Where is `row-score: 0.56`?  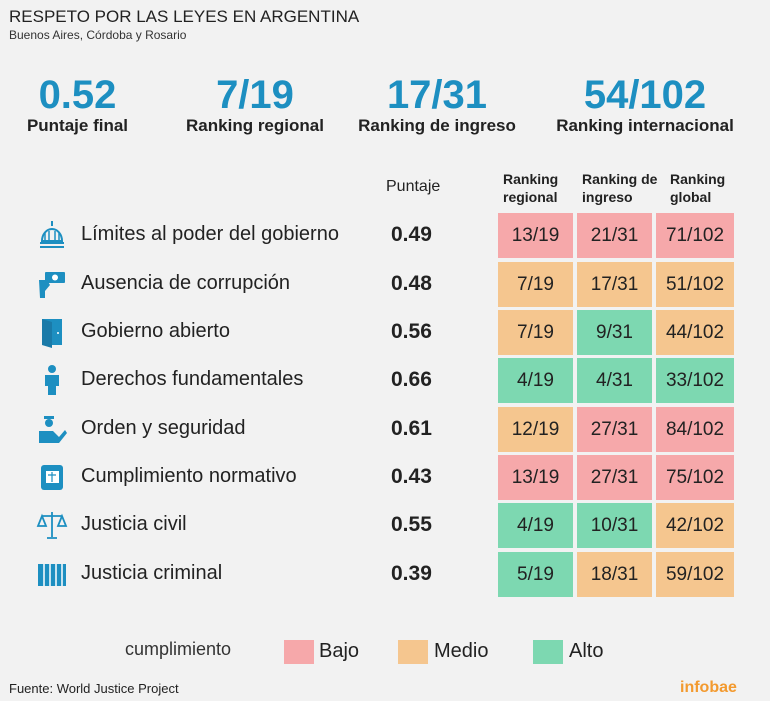
row-score: 0.56 is located at coordinates (411, 331).